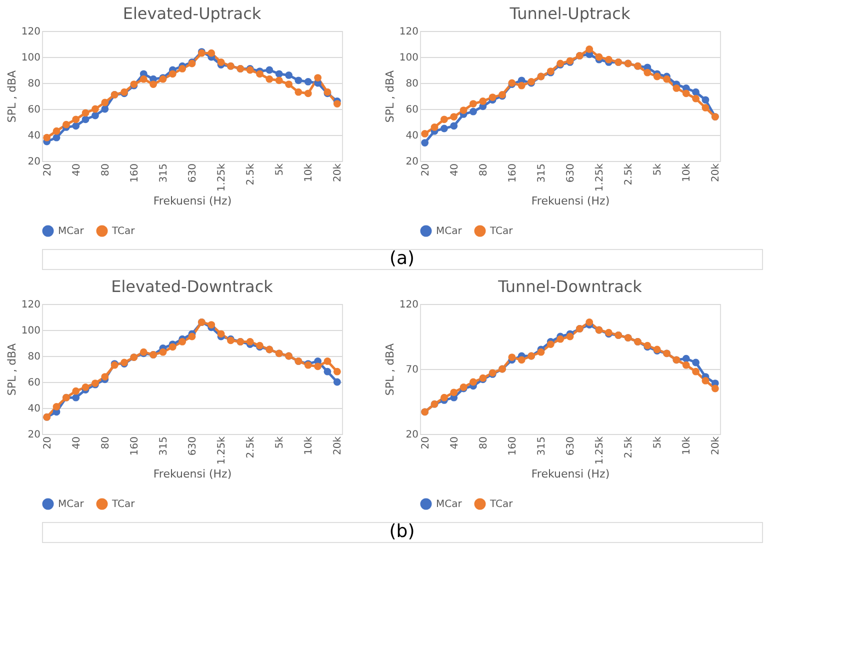 The image size is (846, 672). Describe the element at coordinates (134, 173) in the screenshot. I see `x-tick-label: 160` at that location.